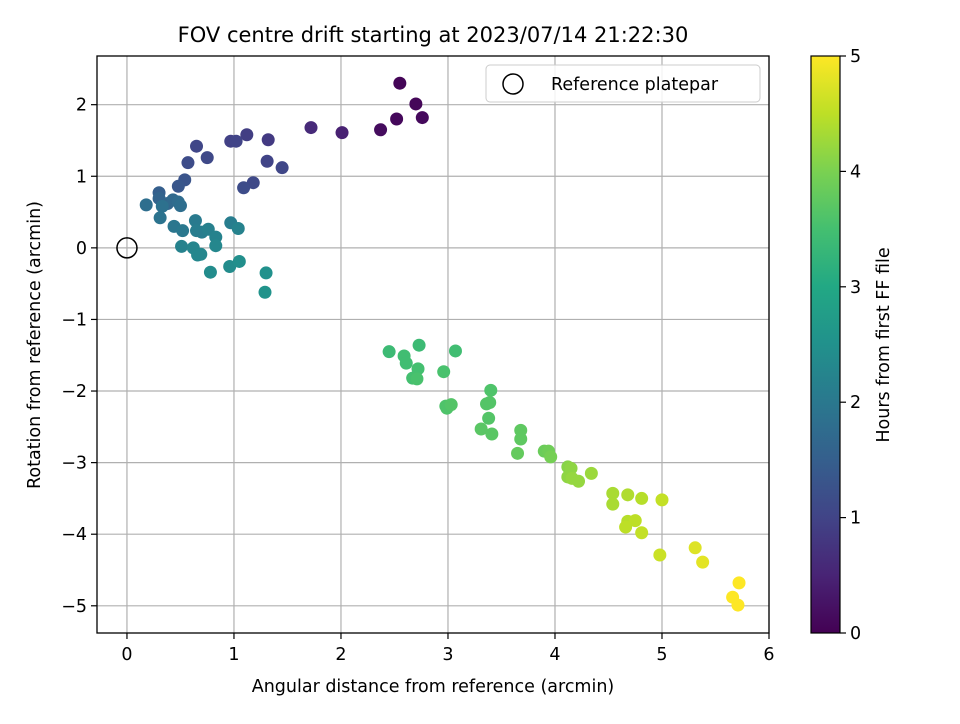  I want to click on legend-box, so click(623, 83).